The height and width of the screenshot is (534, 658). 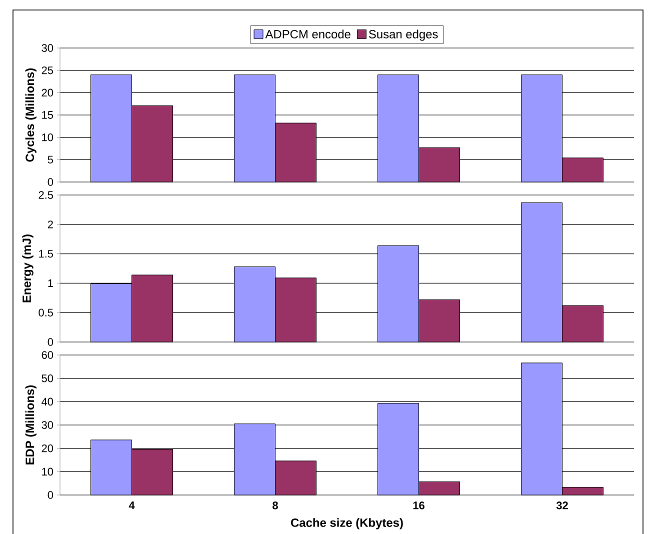 I want to click on y-tick-label: 0.5, so click(x=46, y=312).